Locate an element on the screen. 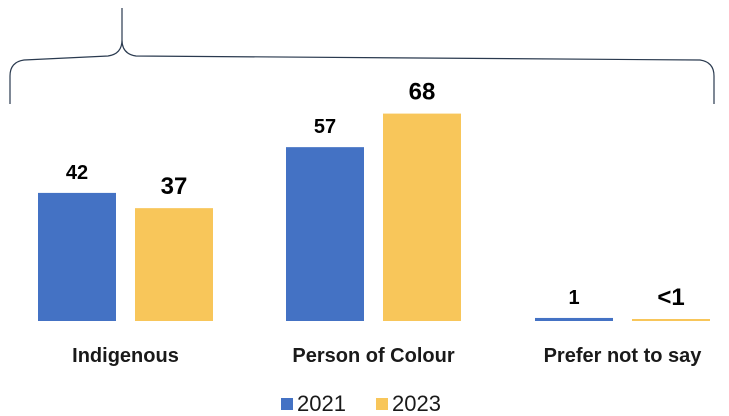  legend-swatch-2023 is located at coordinates (382, 404).